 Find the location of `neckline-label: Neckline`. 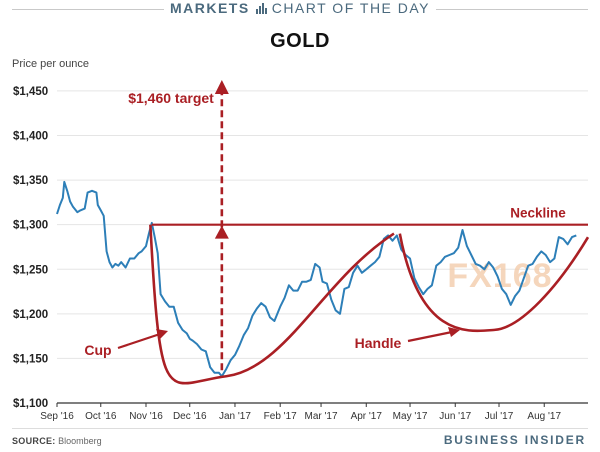

neckline-label: Neckline is located at coordinates (538, 213).